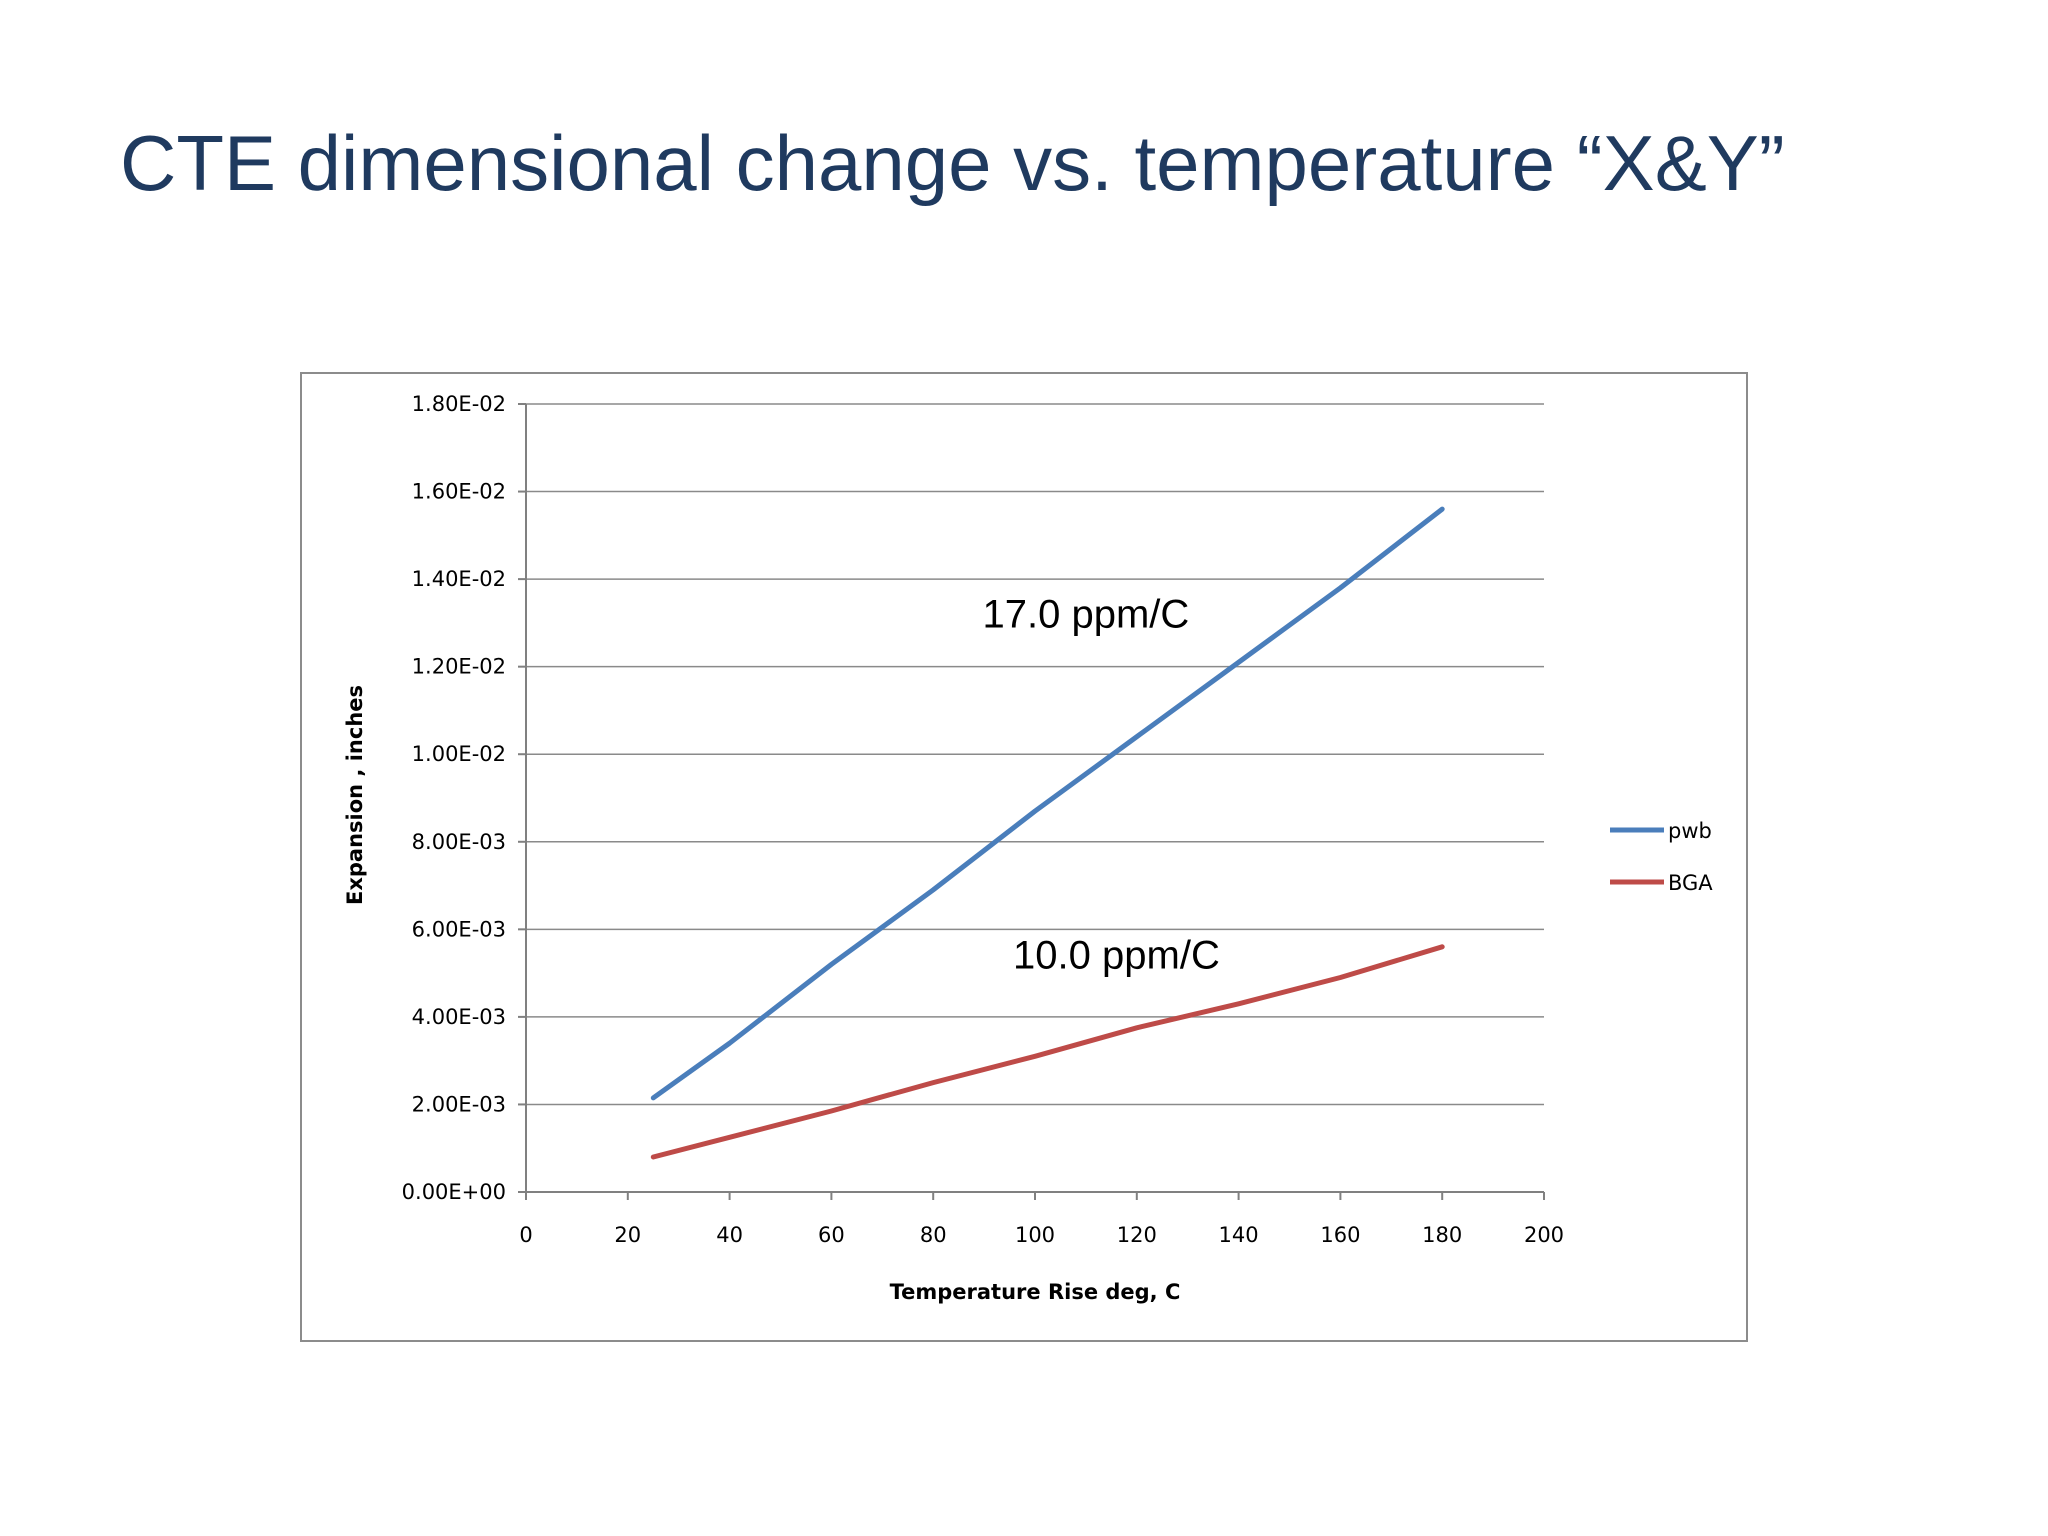 The height and width of the screenshot is (1536, 2048). Describe the element at coordinates (459, 667) in the screenshot. I see `y-tick-label: 1.20E-02` at that location.